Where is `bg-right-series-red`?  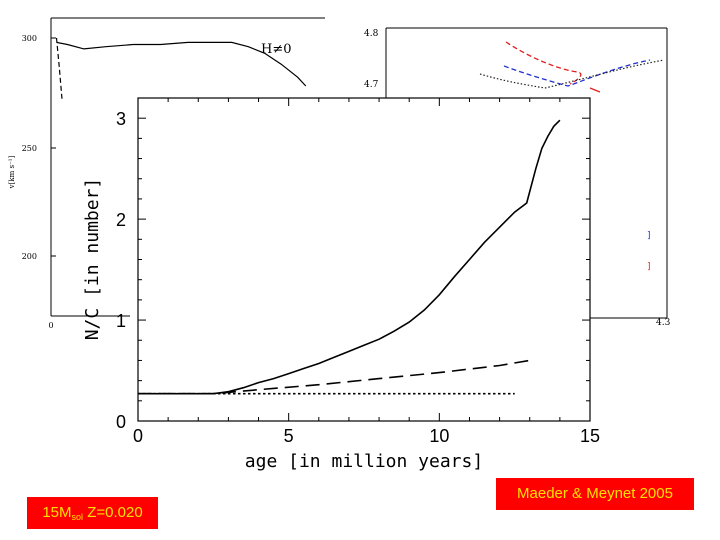
bg-right-series-red is located at coordinates (543, 63).